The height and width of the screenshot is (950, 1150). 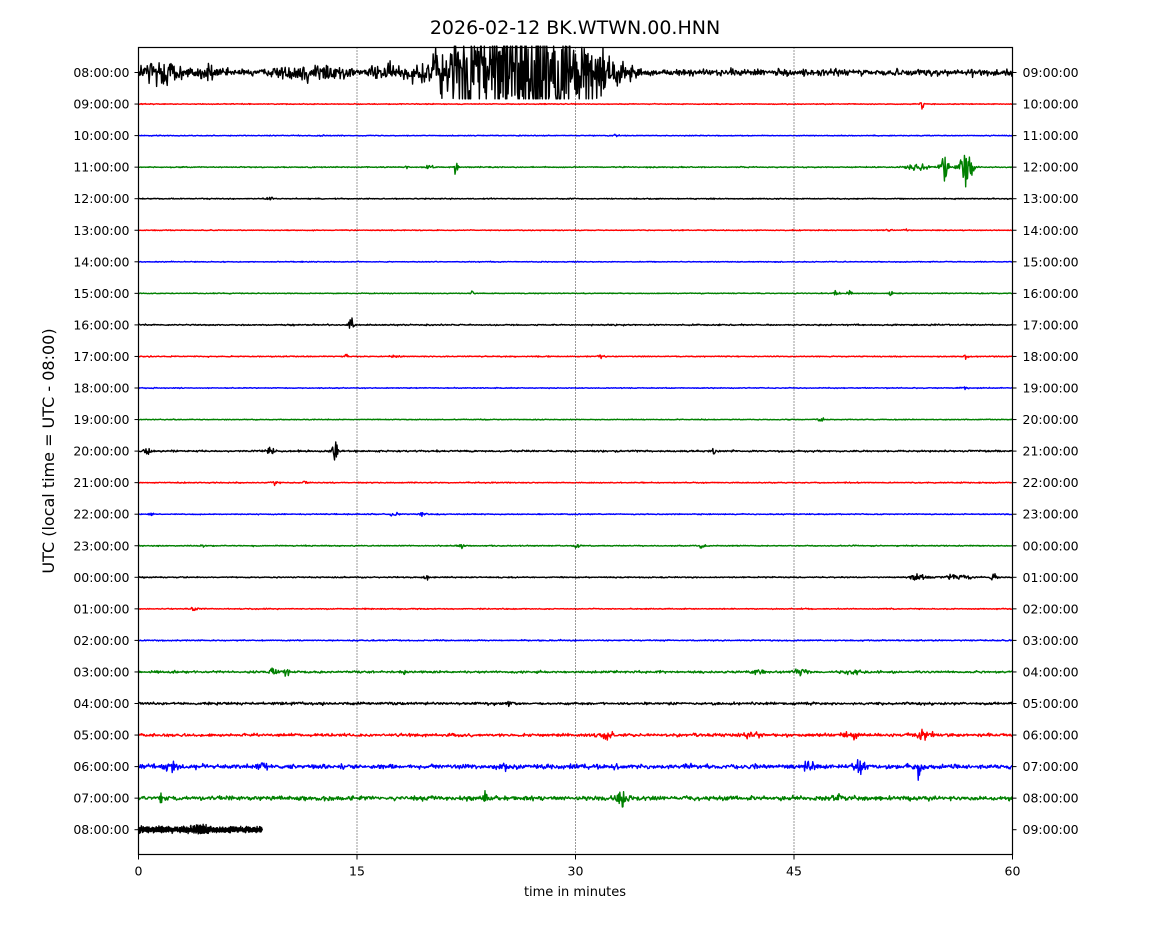 I want to click on right-time-label: 02:00:00, so click(x=1051, y=608).